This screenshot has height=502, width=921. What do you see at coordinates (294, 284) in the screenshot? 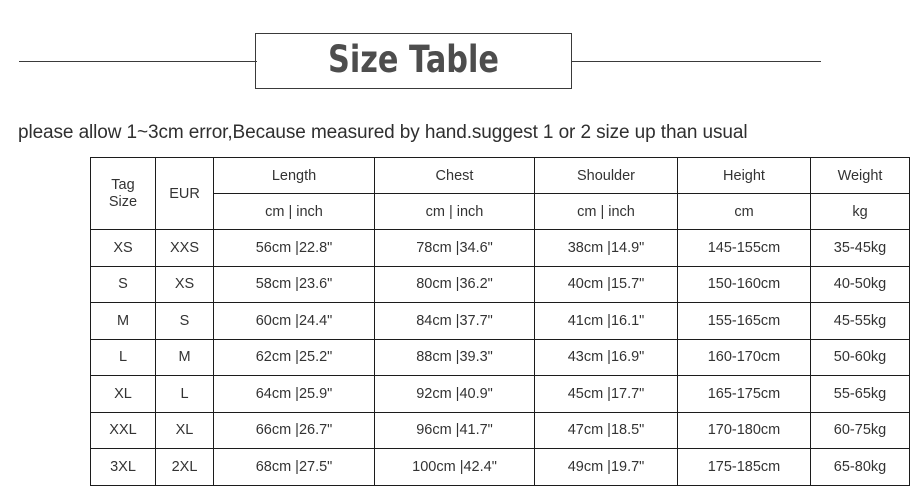
I see `cell-length: 58cm |23.6"` at bounding box center [294, 284].